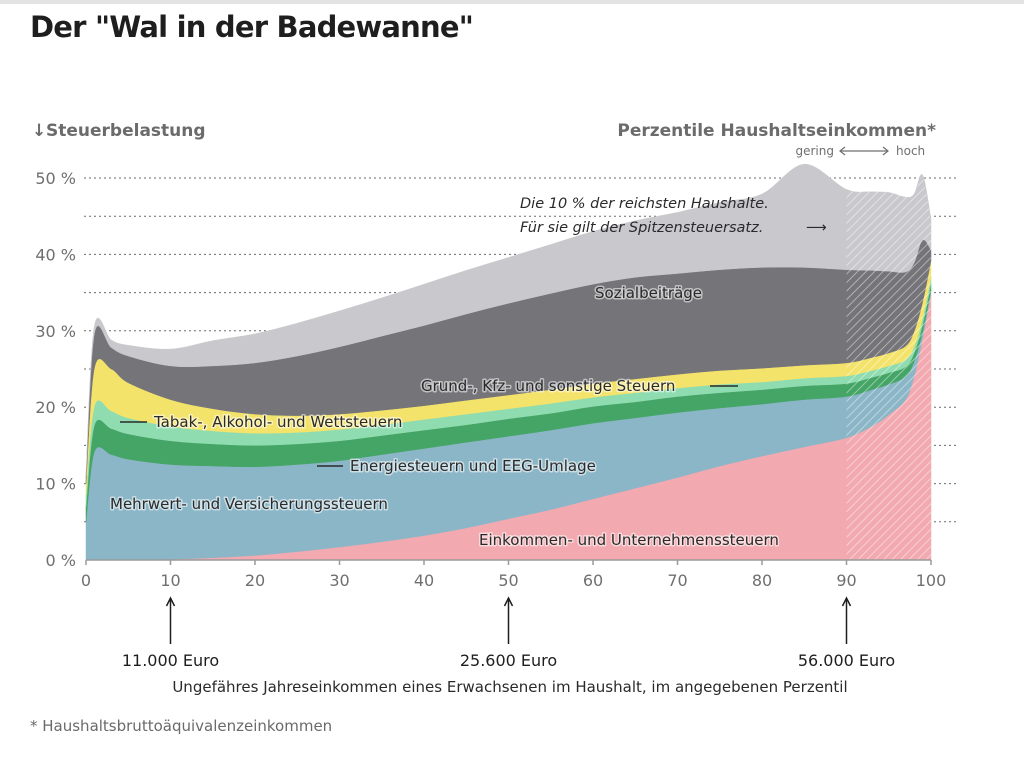 Image resolution: width=1024 pixels, height=768 pixels. Describe the element at coordinates (512, 2) in the screenshot. I see `top-rule` at that location.